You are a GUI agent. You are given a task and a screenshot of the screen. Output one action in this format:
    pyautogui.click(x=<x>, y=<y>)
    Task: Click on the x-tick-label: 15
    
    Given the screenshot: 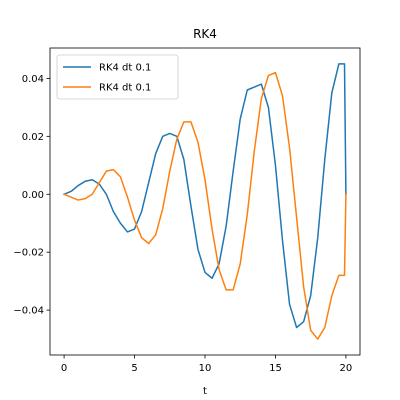 What is the action you would take?
    pyautogui.click(x=275, y=368)
    